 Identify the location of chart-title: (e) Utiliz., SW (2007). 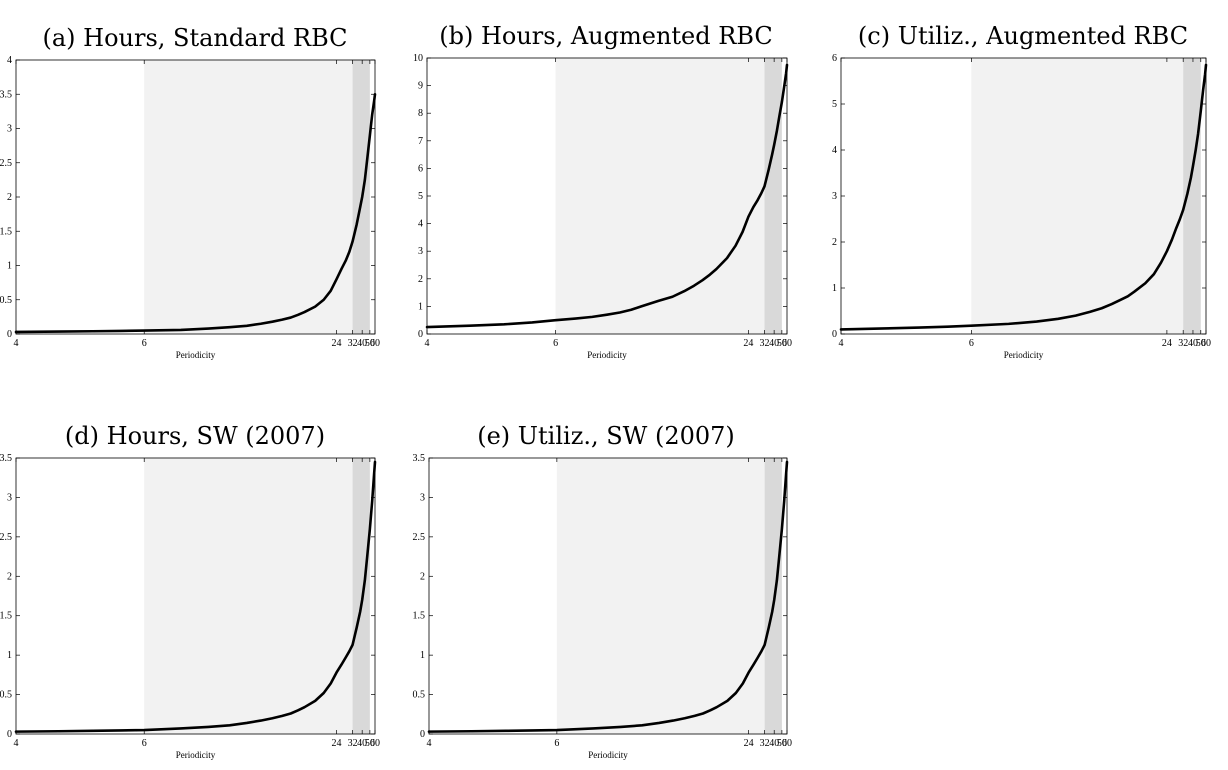
(606, 436).